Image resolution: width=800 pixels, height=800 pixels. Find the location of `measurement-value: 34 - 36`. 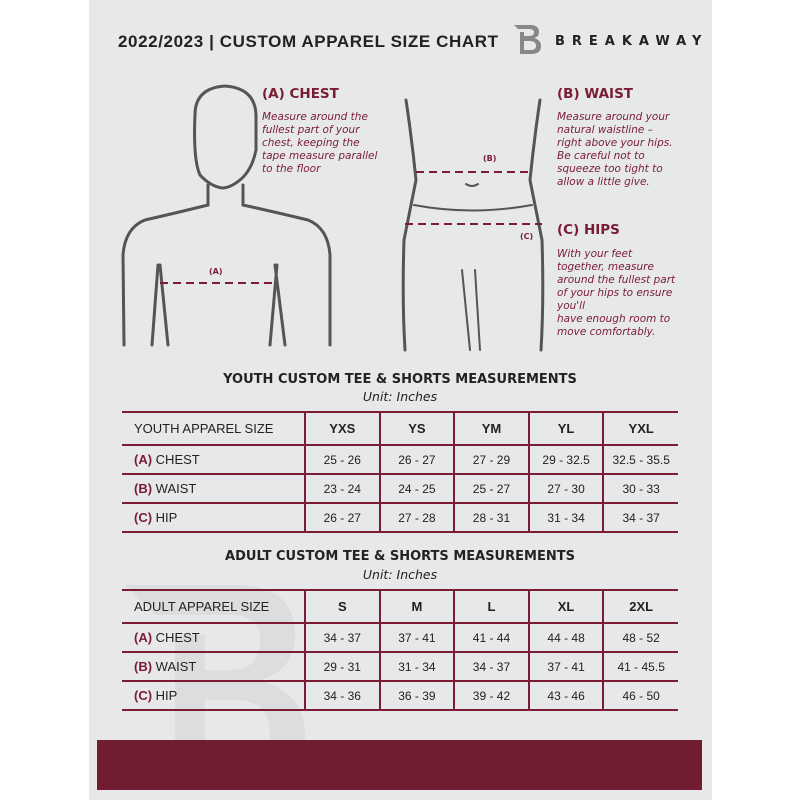

measurement-value: 34 - 36 is located at coordinates (342, 695).